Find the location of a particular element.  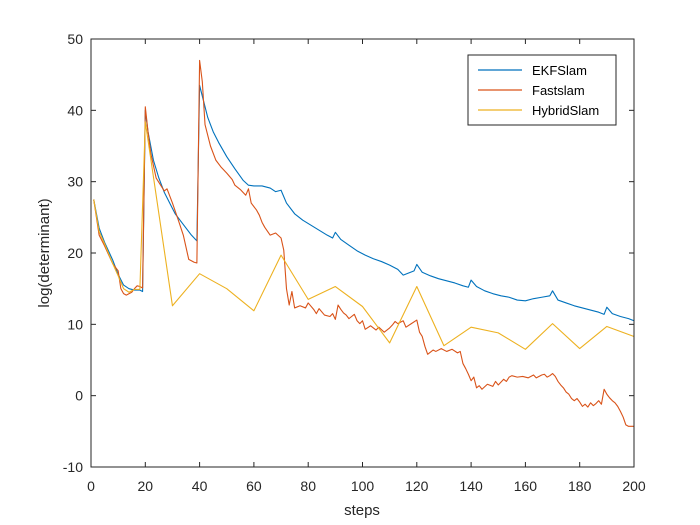

legend-label-hybridslam: HybridSlam is located at coordinates (565, 110).